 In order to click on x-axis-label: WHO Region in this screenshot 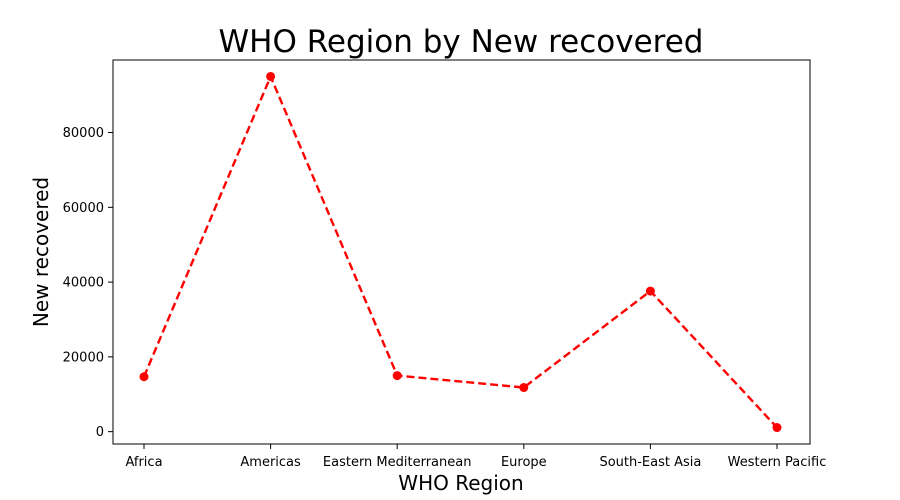, I will do `click(460, 483)`.